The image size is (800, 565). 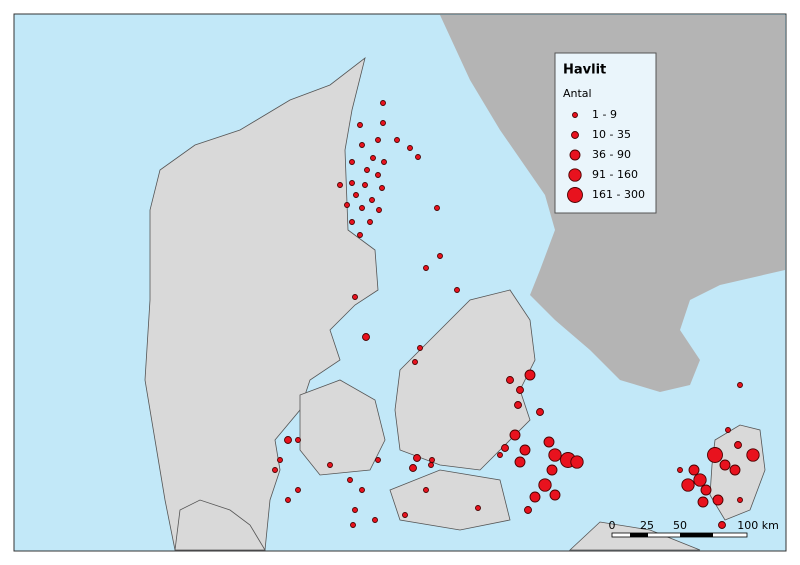 I want to click on scale-label: 100 km, so click(x=758, y=525).